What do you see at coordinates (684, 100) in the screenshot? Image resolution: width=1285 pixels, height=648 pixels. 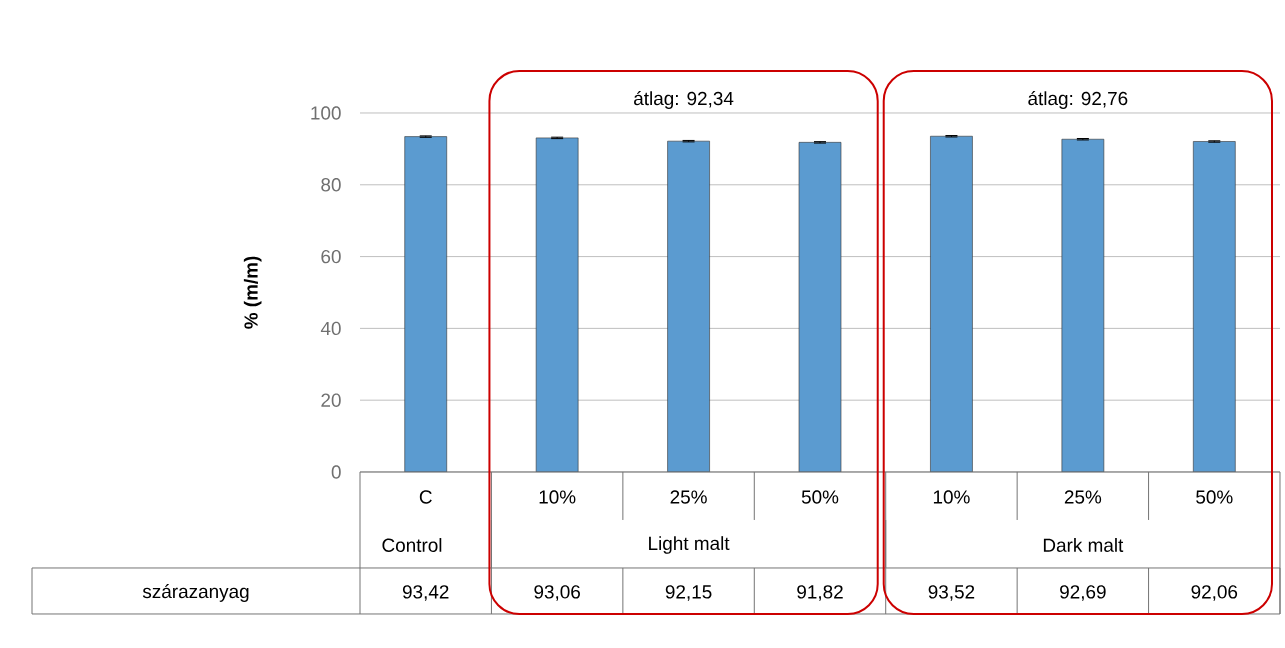 I see `text: átlag: 92,34` at bounding box center [684, 100].